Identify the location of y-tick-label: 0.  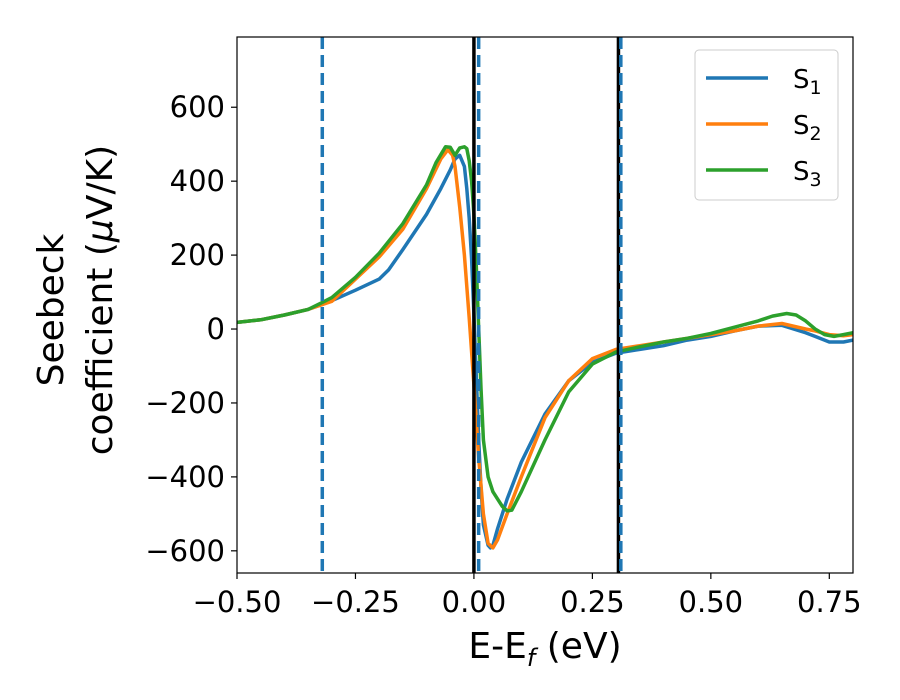
(216, 329).